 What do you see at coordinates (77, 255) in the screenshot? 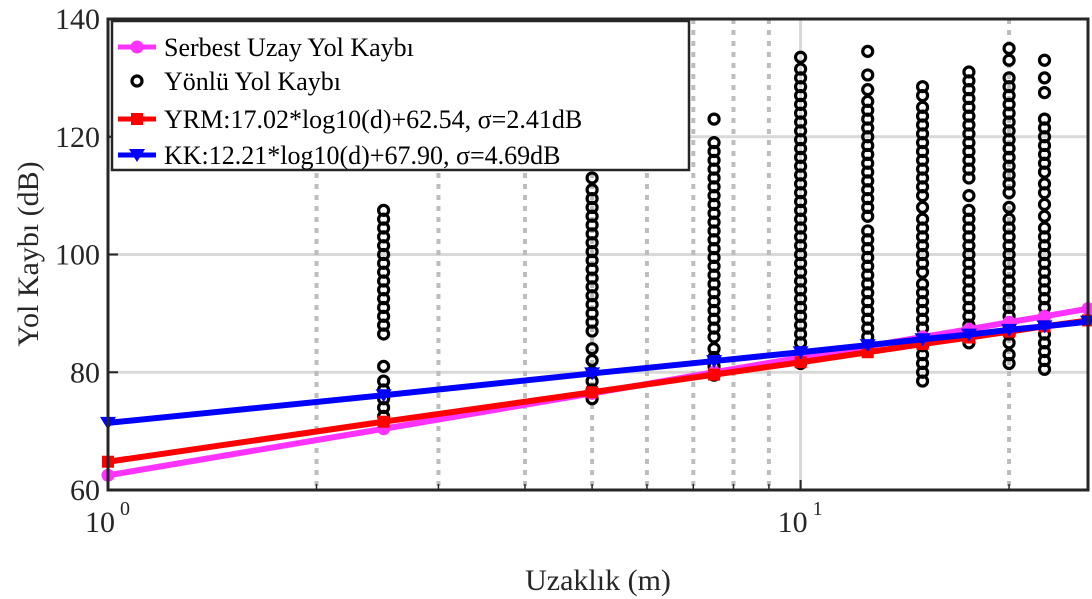
I see `y-tick-label: 100` at bounding box center [77, 255].